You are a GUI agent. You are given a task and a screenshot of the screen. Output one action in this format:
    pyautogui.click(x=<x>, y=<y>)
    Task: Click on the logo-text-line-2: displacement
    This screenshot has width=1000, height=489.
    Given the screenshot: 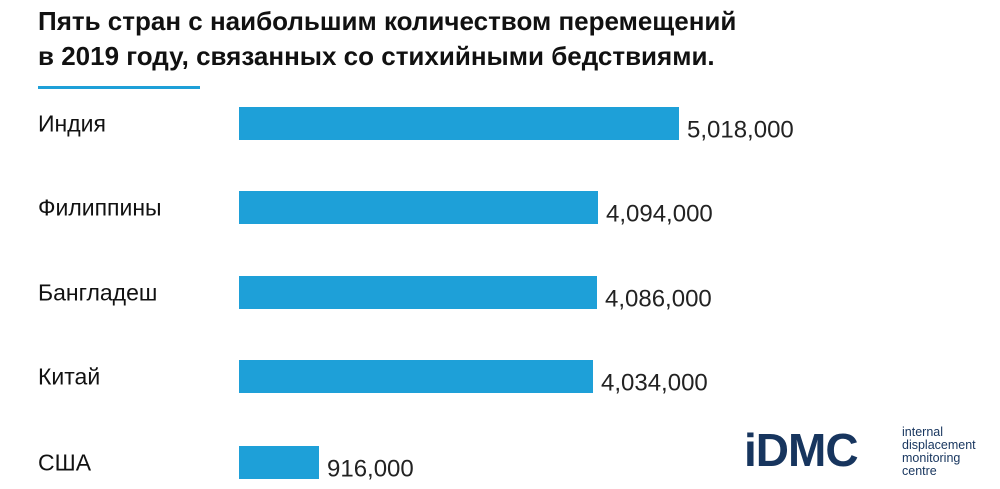 What is the action you would take?
    pyautogui.click(x=939, y=445)
    